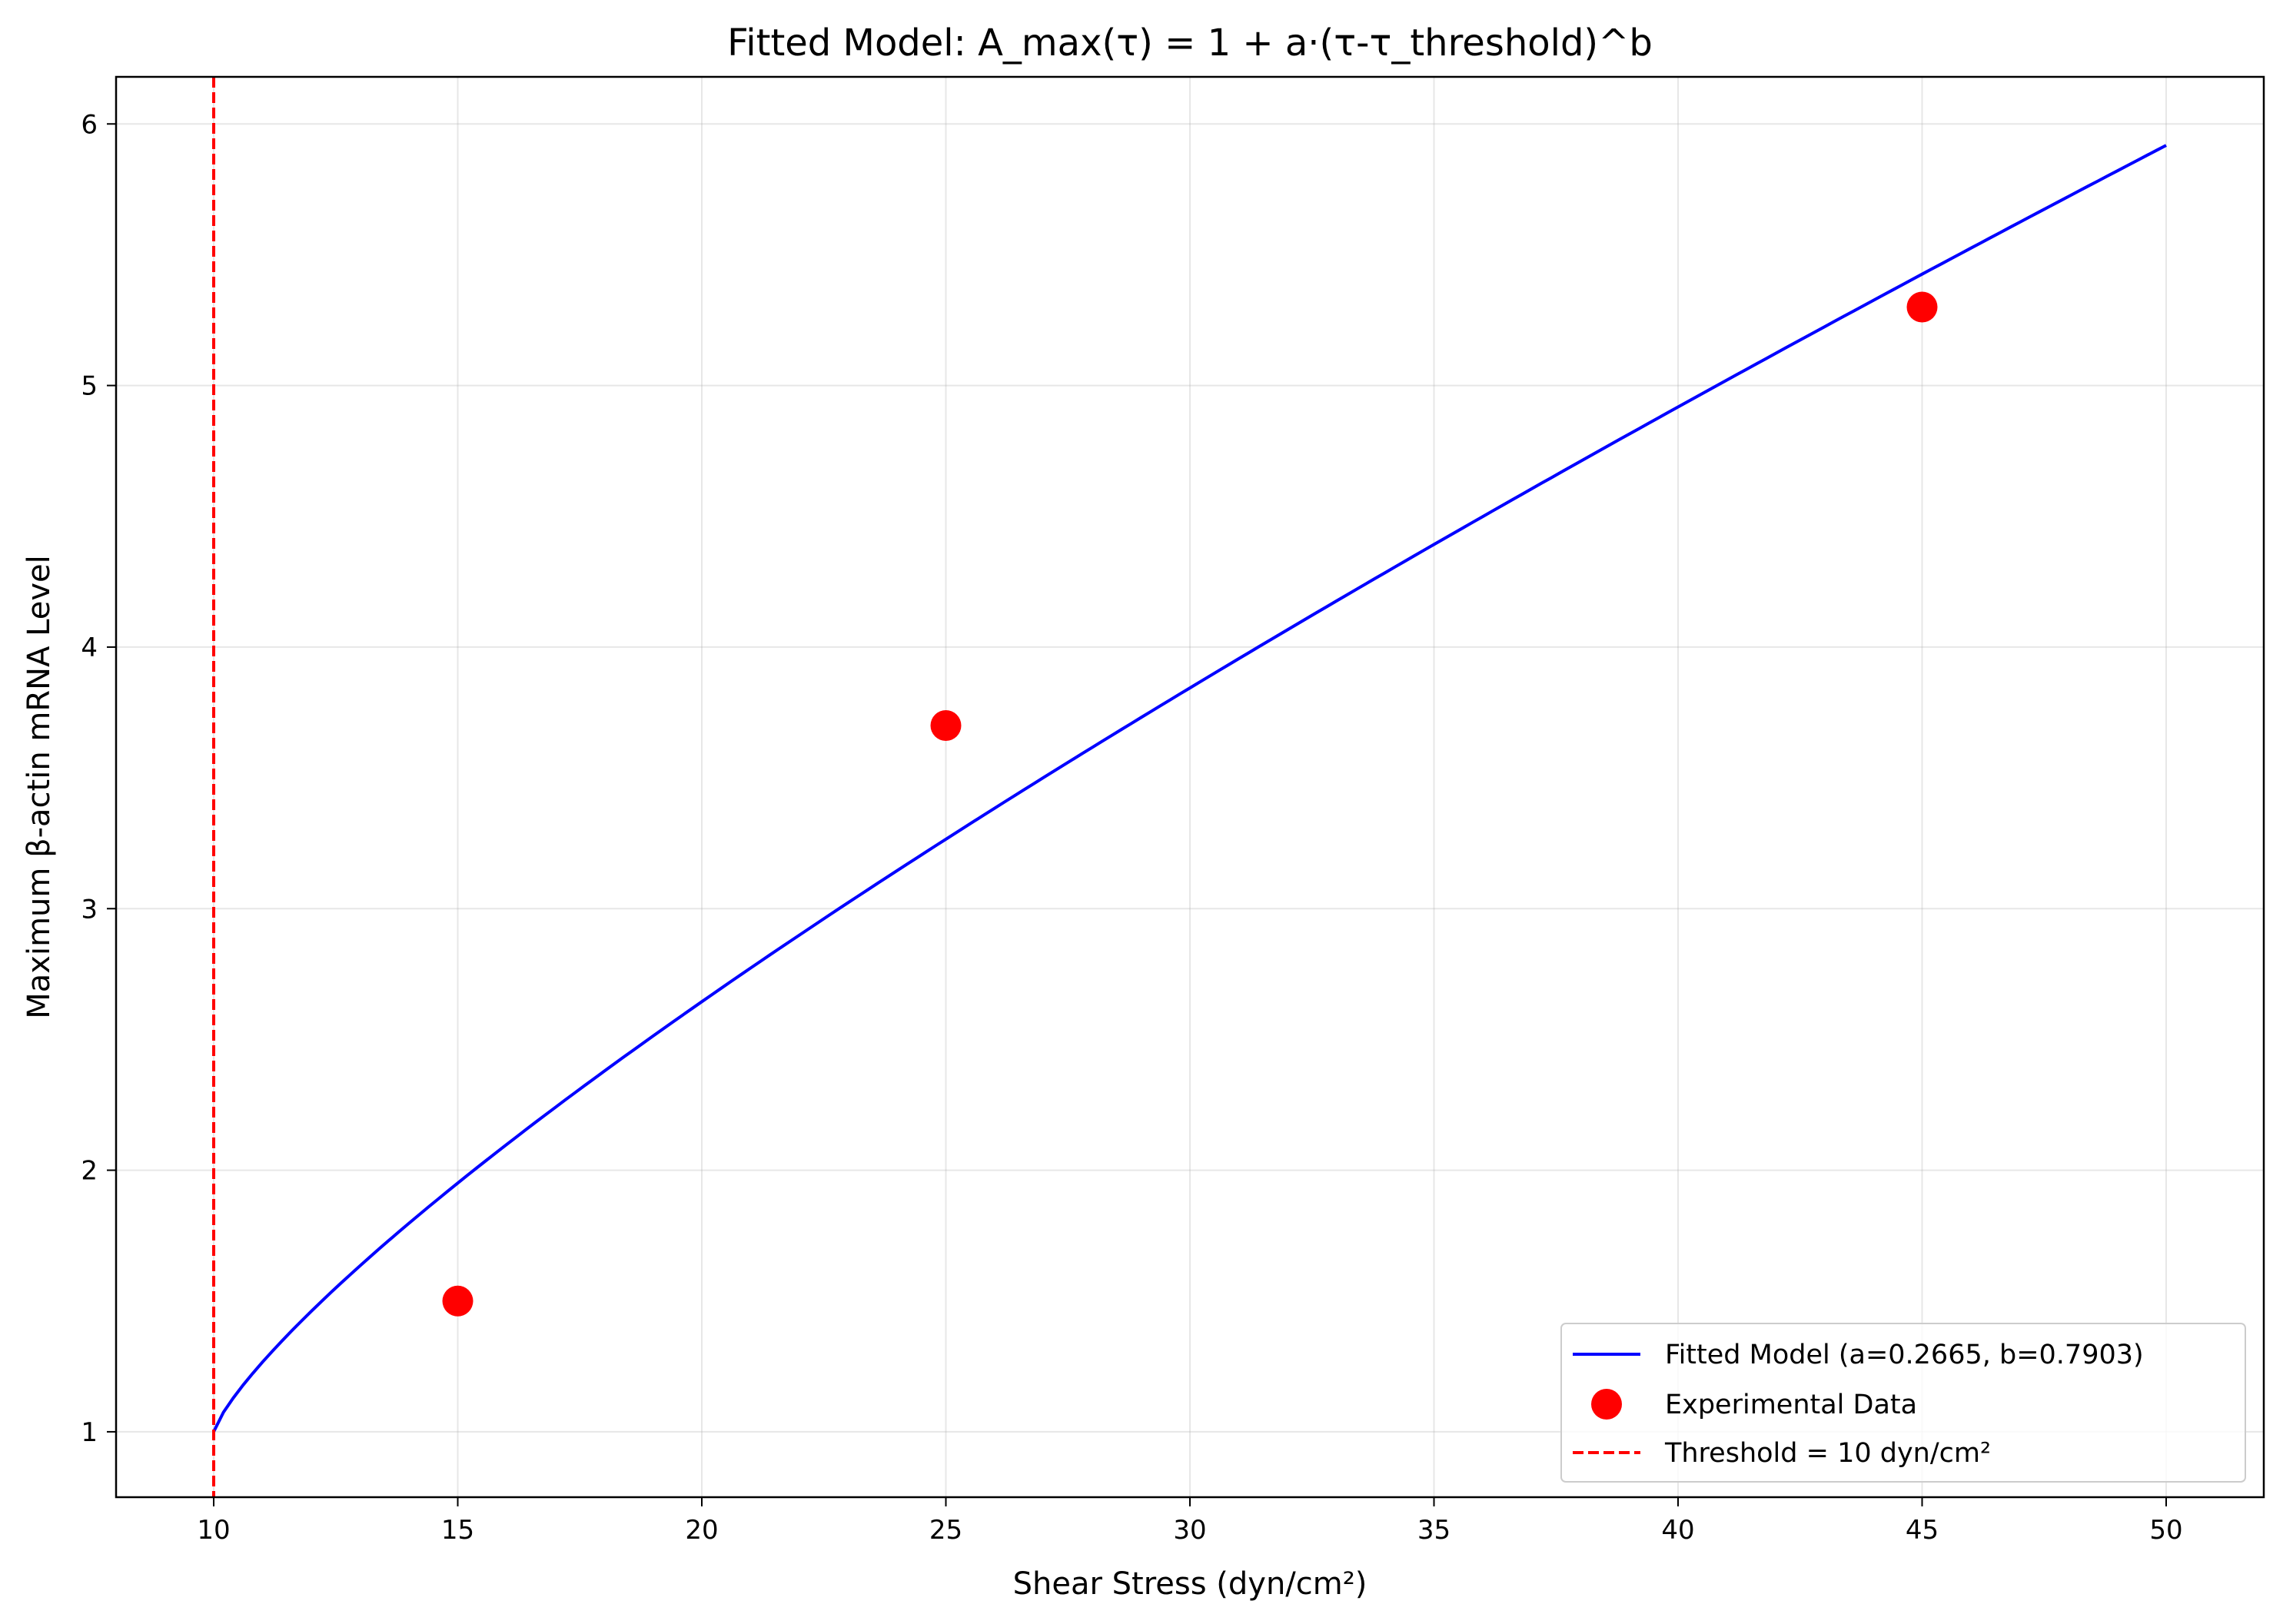  I want to click on y-tick-label: 3, so click(89, 910).